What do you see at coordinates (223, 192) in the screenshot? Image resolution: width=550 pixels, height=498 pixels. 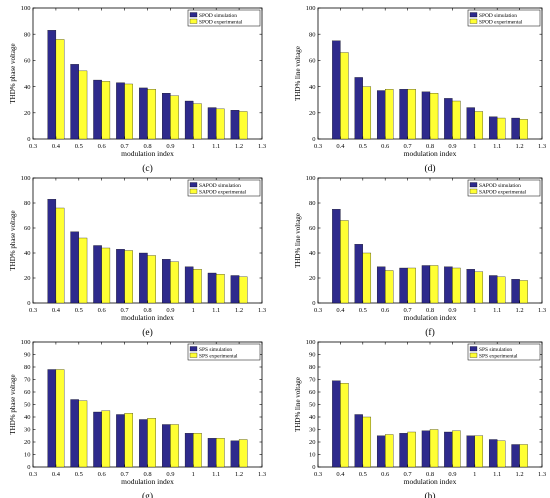 I see `legend-entry: SAPOD experimental` at bounding box center [223, 192].